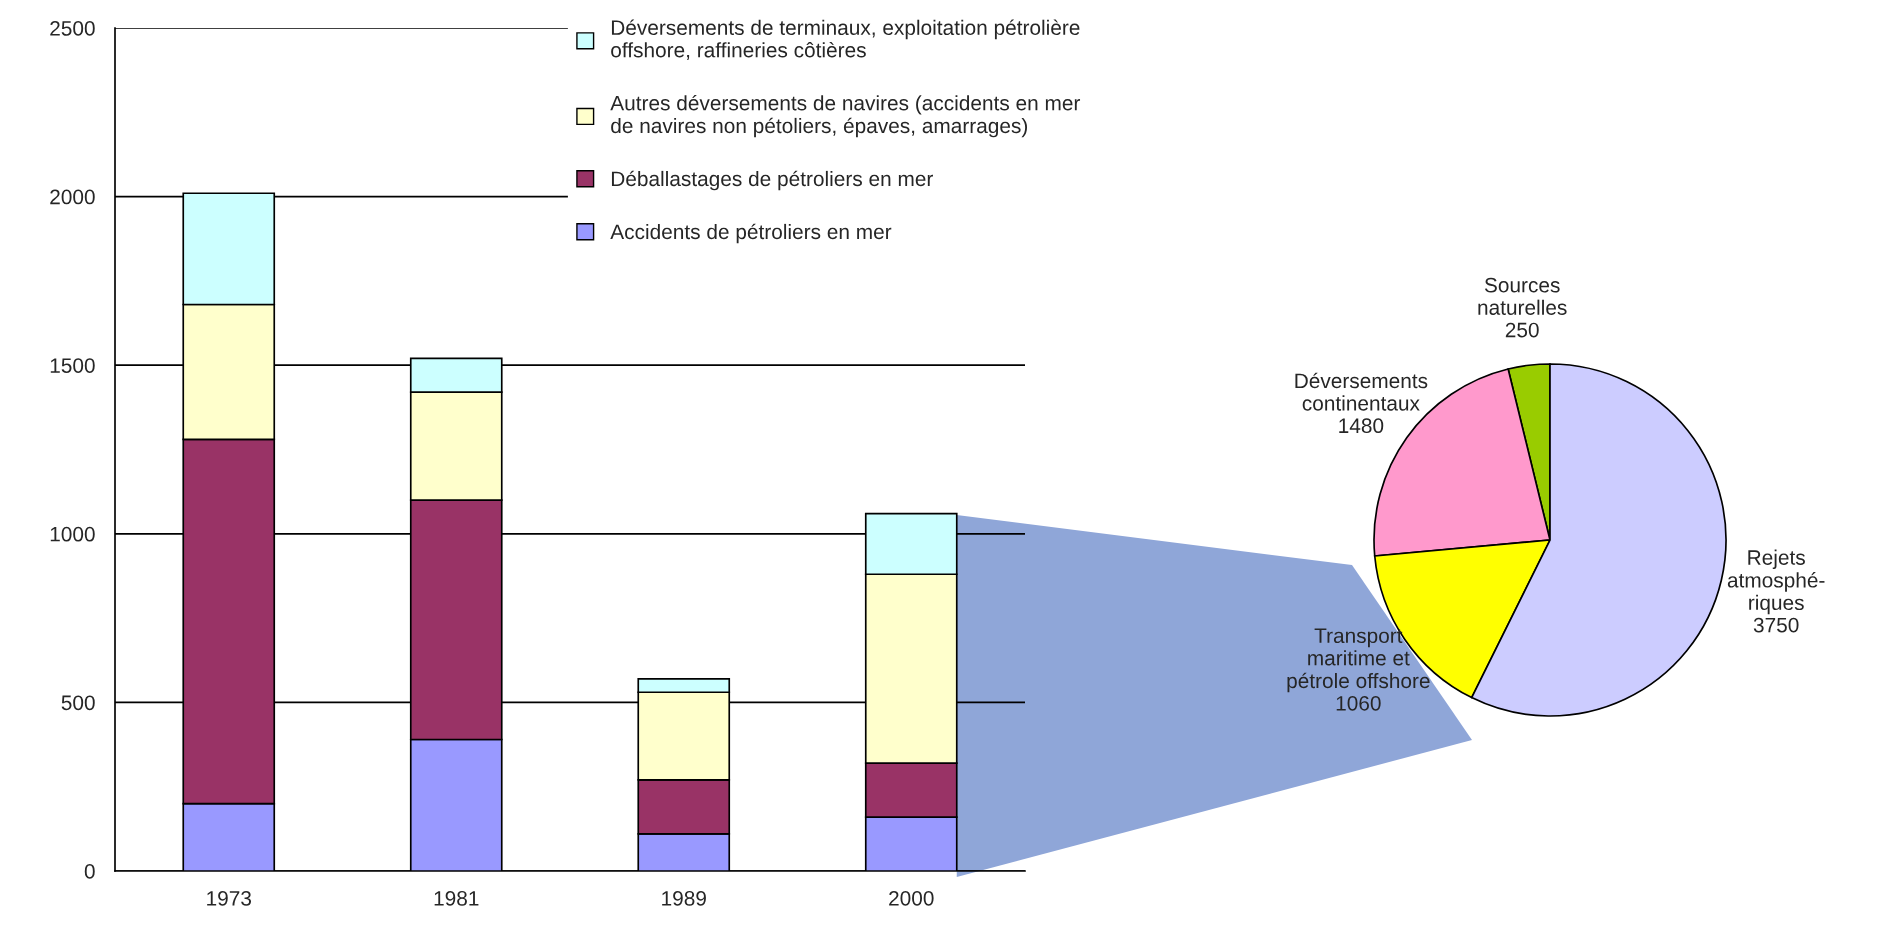  What do you see at coordinates (1776, 582) in the screenshot?
I see `slice-label: Rejets atmosphé- riques` at bounding box center [1776, 582].